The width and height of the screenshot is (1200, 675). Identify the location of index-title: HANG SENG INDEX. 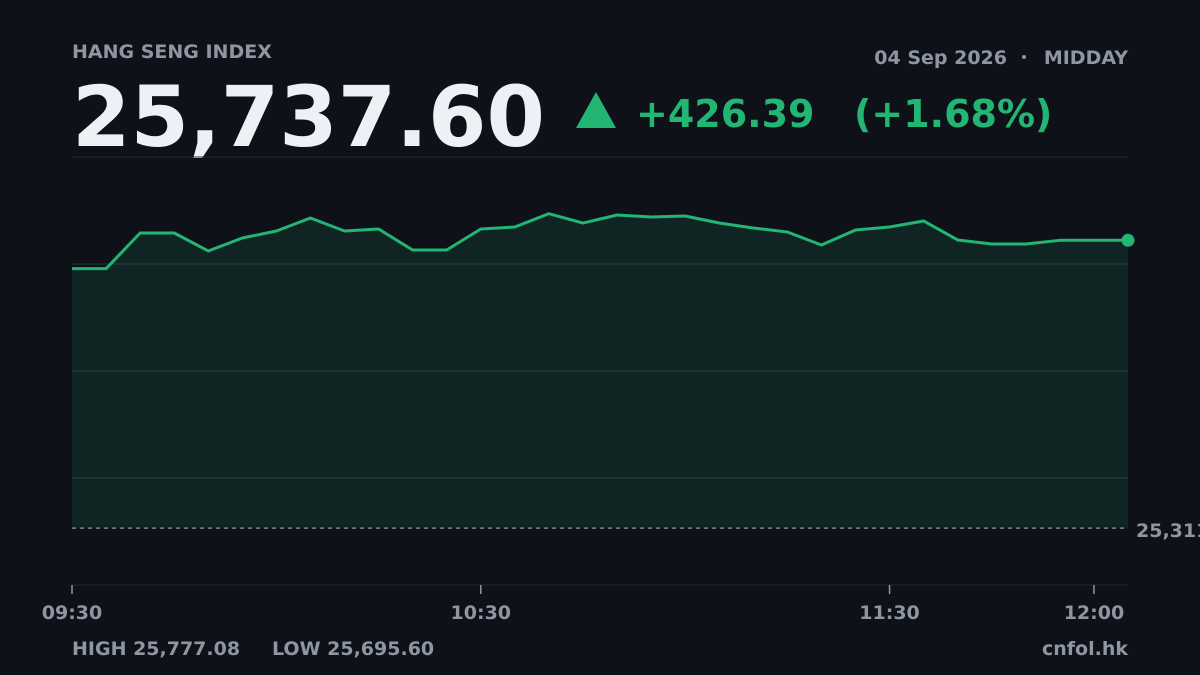
(172, 52).